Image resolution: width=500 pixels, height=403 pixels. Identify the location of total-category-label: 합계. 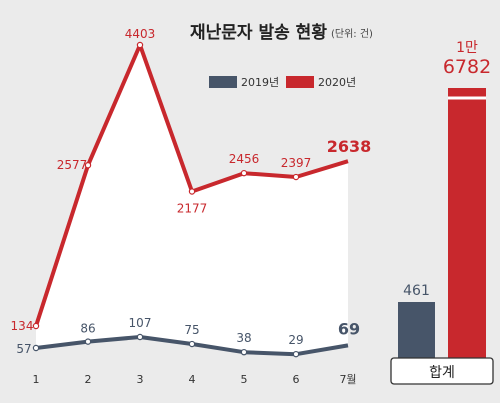
(442, 373).